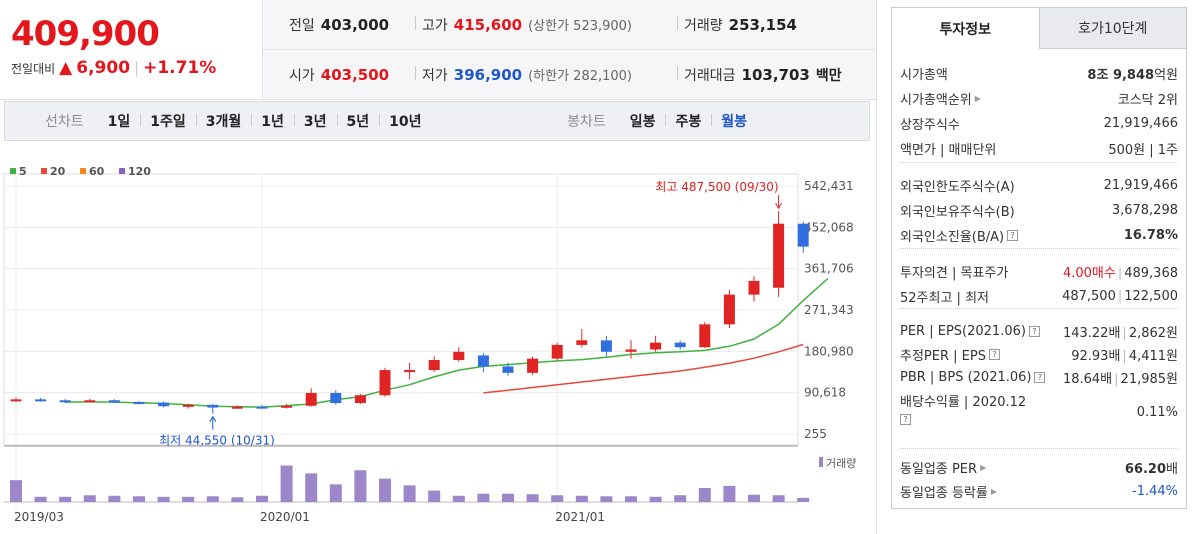 Image resolution: width=1198 pixels, height=534 pixels. Describe the element at coordinates (841, 463) in the screenshot. I see `volume-legend-label: 거래량` at that location.